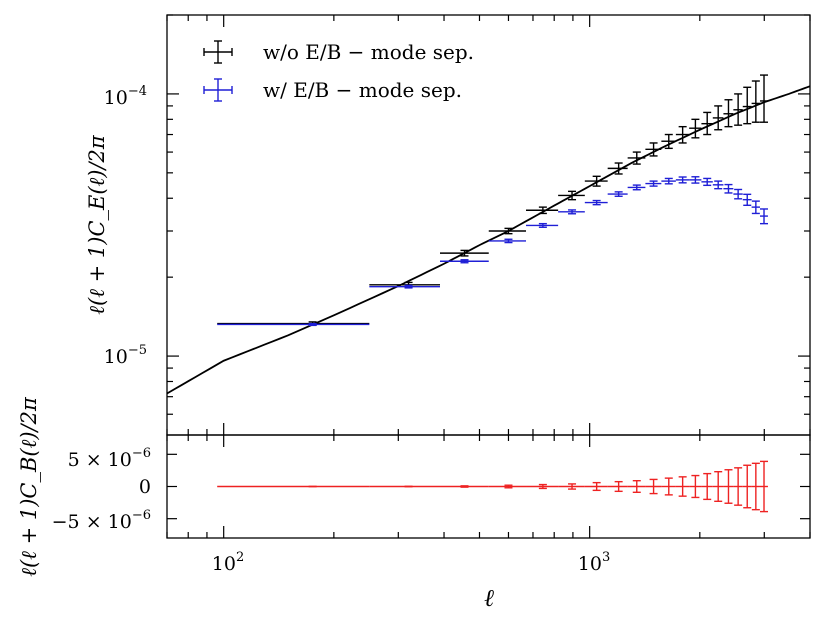  Describe the element at coordinates (97, 224) in the screenshot. I see `top-y-axis-label: ℓ(ℓ + 1)C_E(ℓ)/2π` at that location.